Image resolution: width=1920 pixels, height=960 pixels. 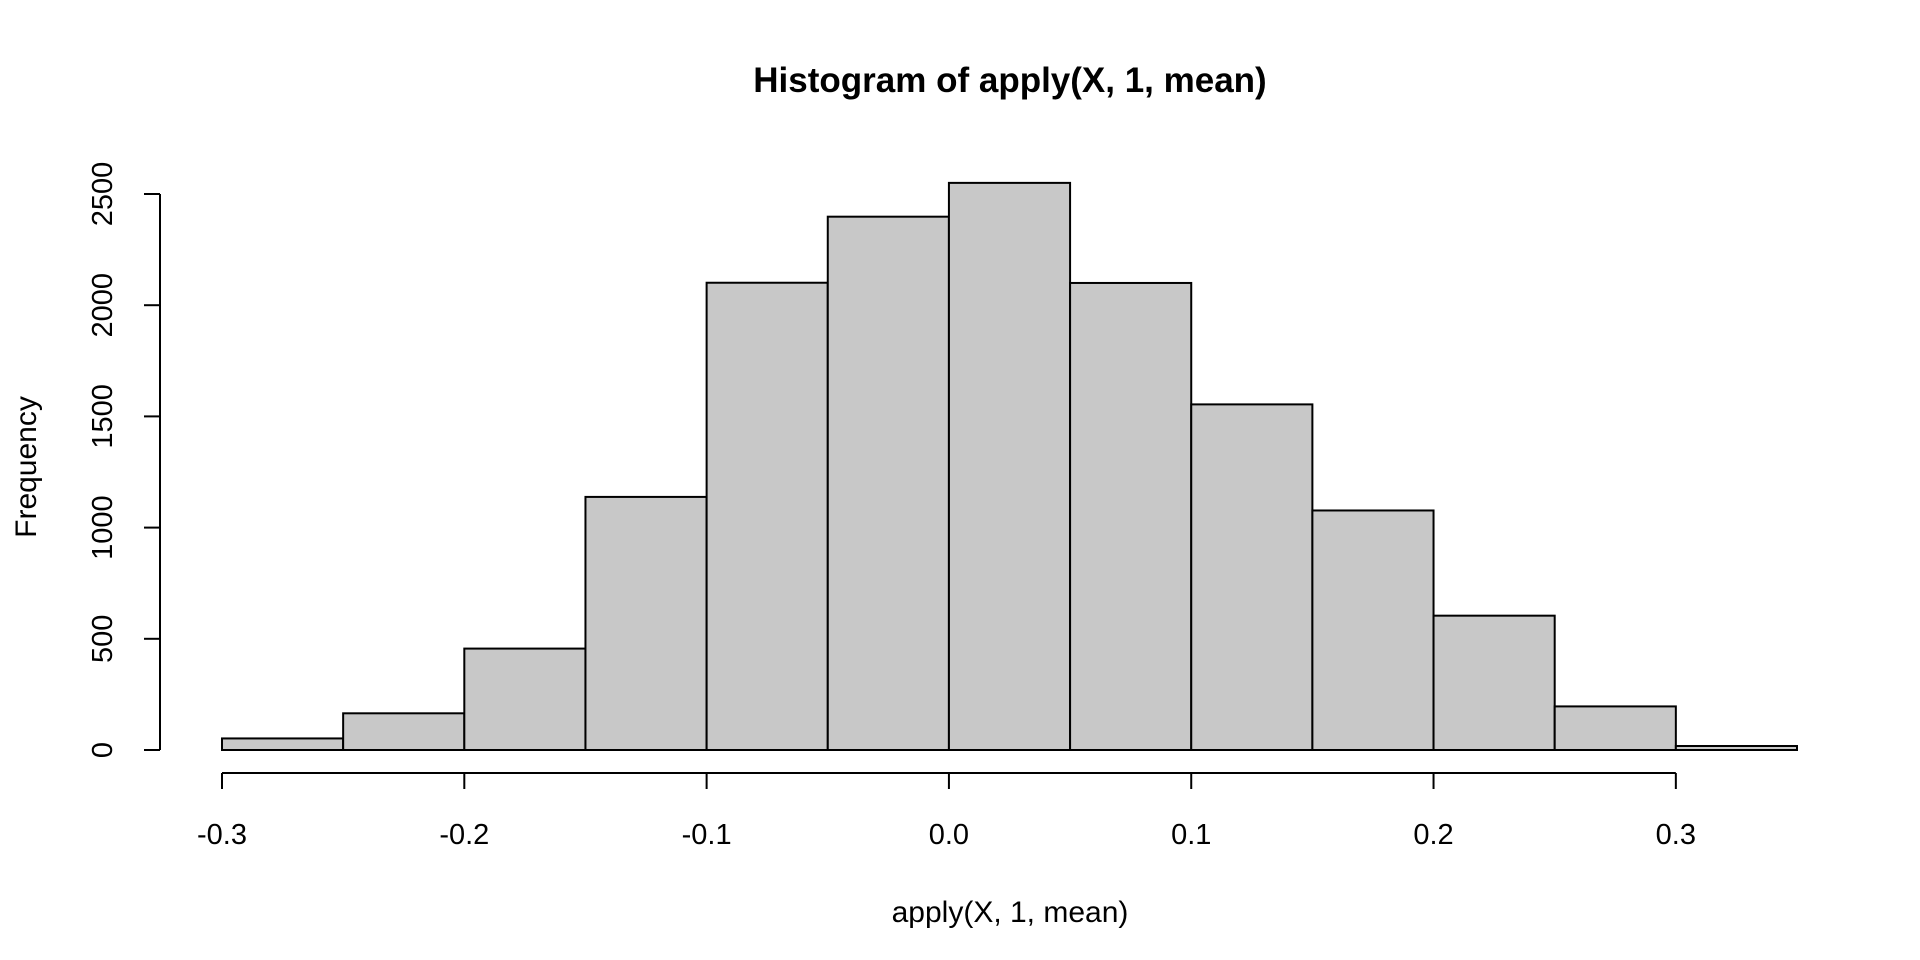 I want to click on chart-title: Histogram of apply(X, 1, mean), so click(x=1009, y=80).